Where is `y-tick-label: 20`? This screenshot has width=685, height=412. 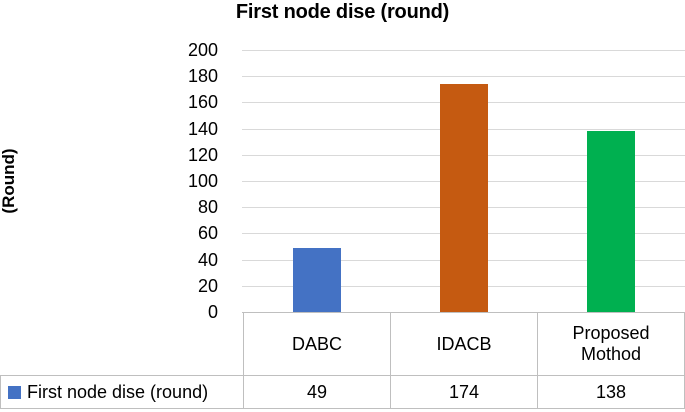
y-tick-label: 20 is located at coordinates (207, 286).